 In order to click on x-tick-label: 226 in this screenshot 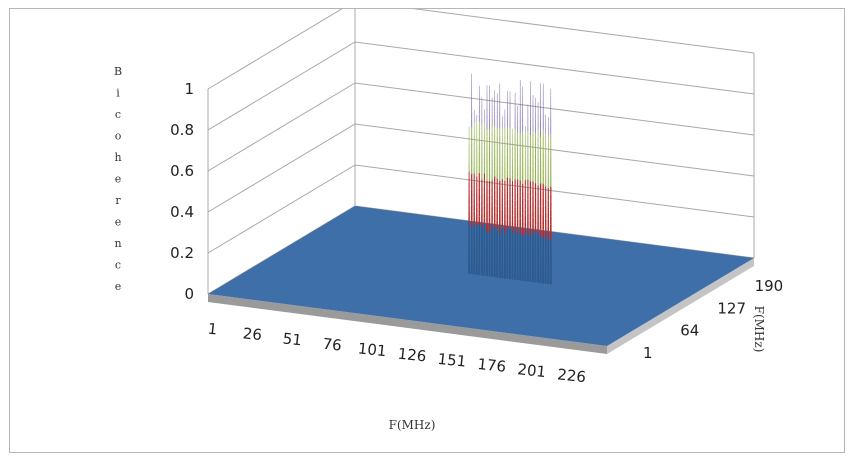, I will do `click(571, 375)`.